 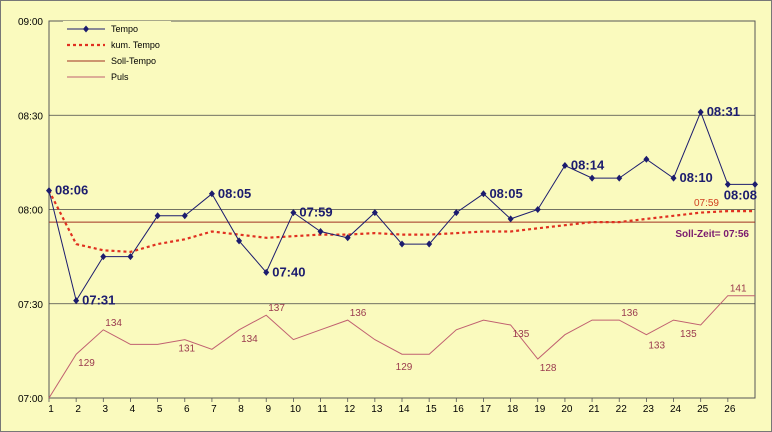 I want to click on y-tick-label: 08:00, so click(x=30, y=211).